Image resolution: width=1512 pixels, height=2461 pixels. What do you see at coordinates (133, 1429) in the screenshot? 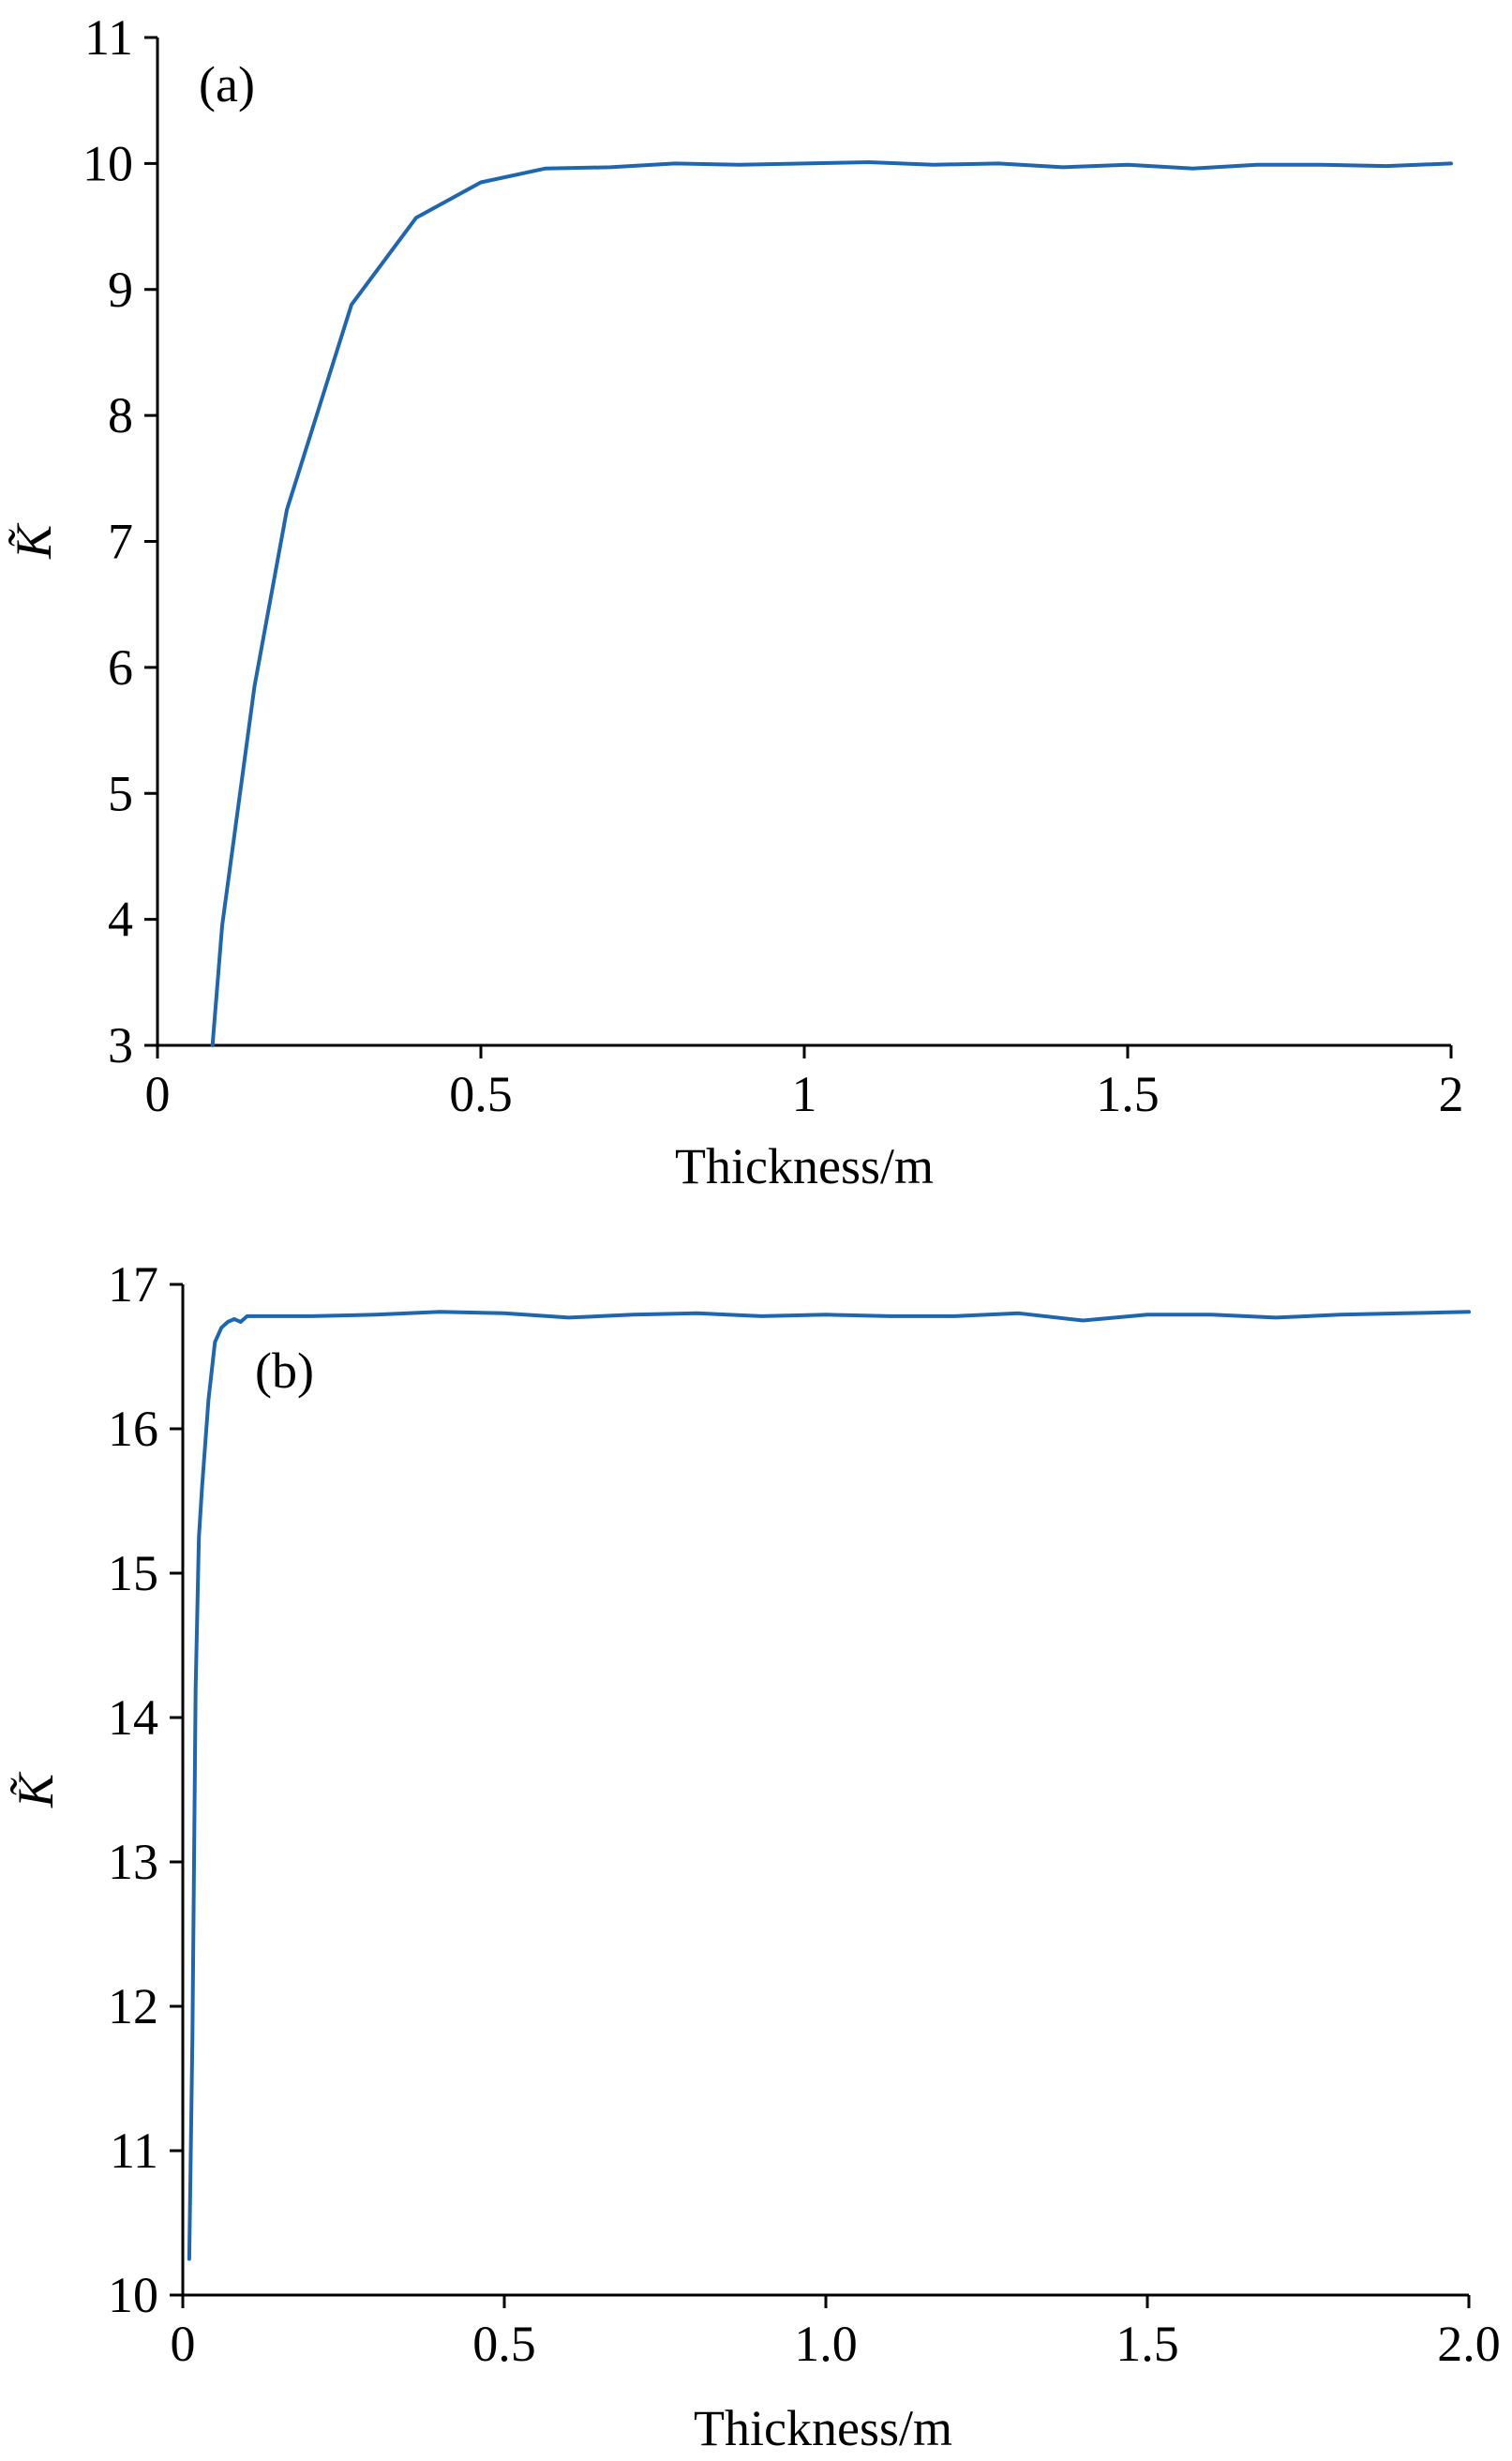
I see `y-tick-label: 16` at bounding box center [133, 1429].